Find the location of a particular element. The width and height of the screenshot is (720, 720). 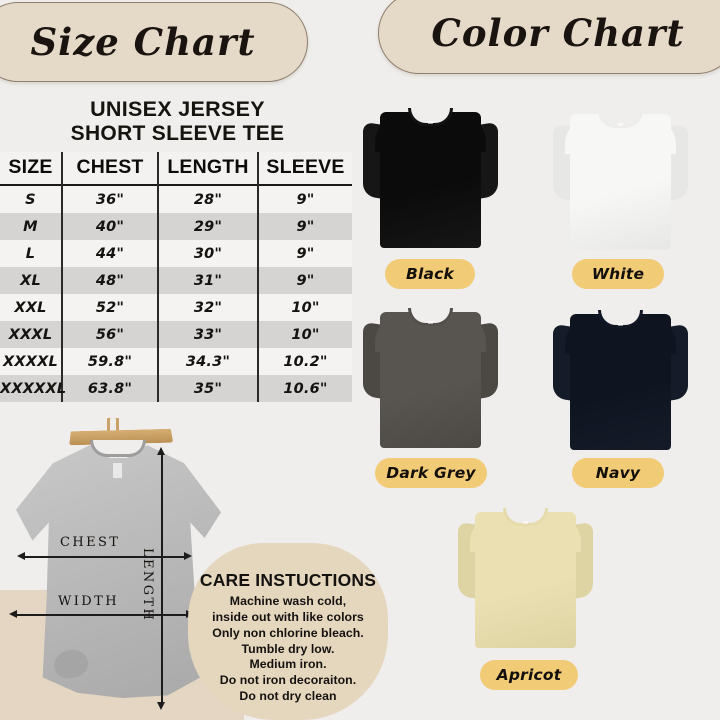

table-row: M 40" 29" 9" is located at coordinates (176, 226).